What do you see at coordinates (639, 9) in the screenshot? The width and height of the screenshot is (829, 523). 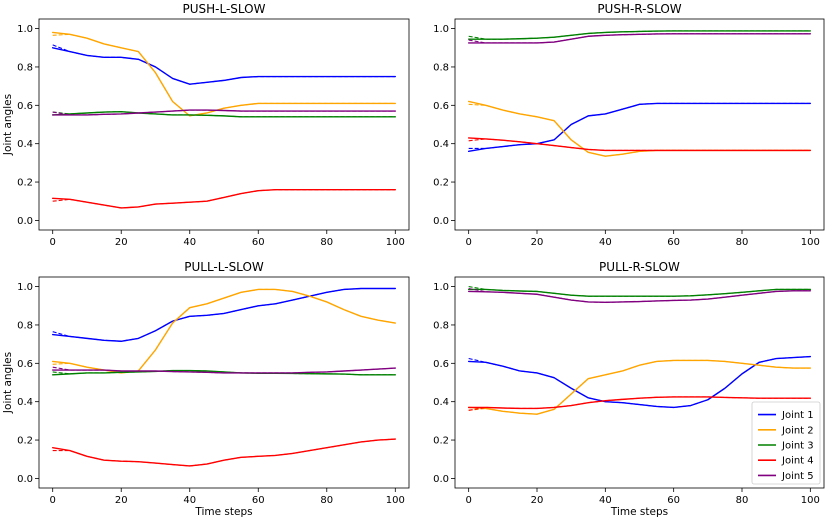 I see `chart-title: PUSH-R-SLOW` at bounding box center [639, 9].